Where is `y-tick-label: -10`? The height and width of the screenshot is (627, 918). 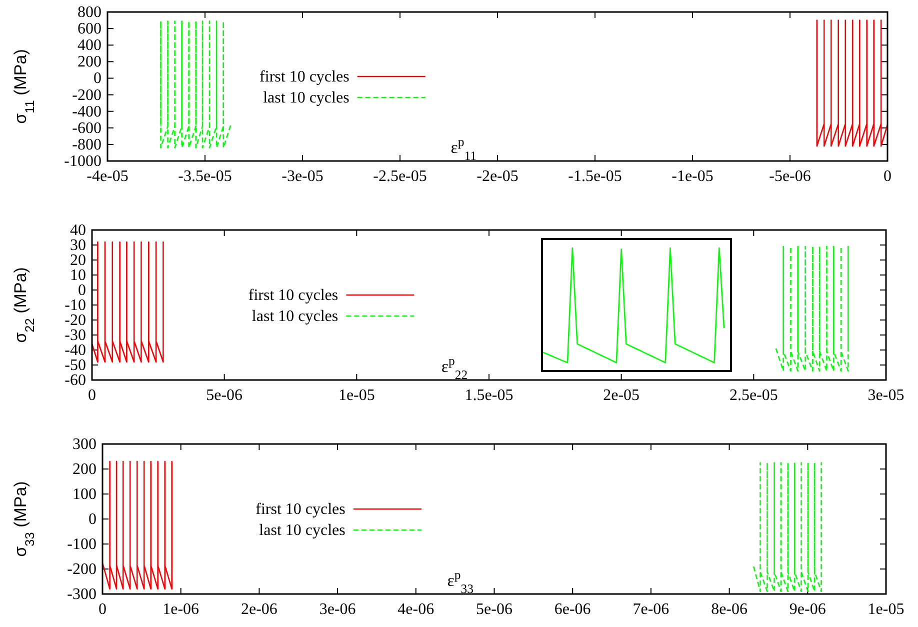 y-tick-label: -10 is located at coordinates (75, 305).